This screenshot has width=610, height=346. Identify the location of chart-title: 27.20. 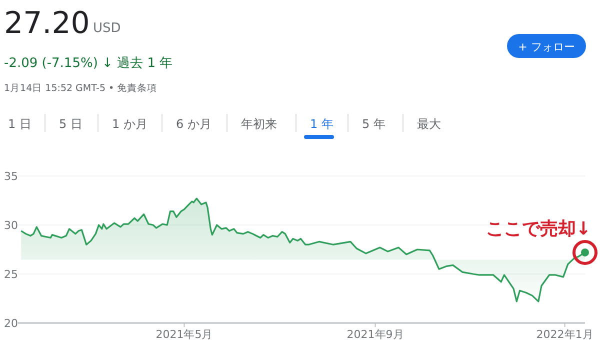
(47, 23).